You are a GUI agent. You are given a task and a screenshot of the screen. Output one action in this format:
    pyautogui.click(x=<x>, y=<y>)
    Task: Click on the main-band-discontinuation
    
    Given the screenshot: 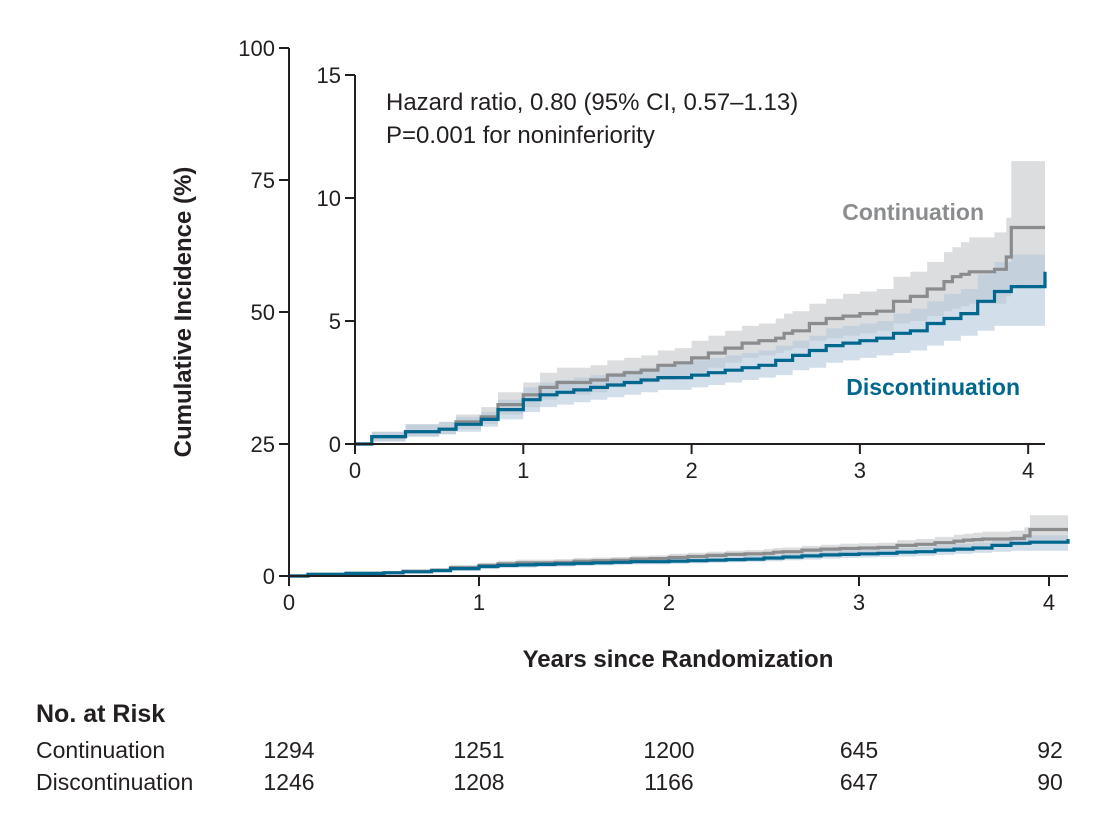 What is the action you would take?
    pyautogui.click(x=678, y=551)
    